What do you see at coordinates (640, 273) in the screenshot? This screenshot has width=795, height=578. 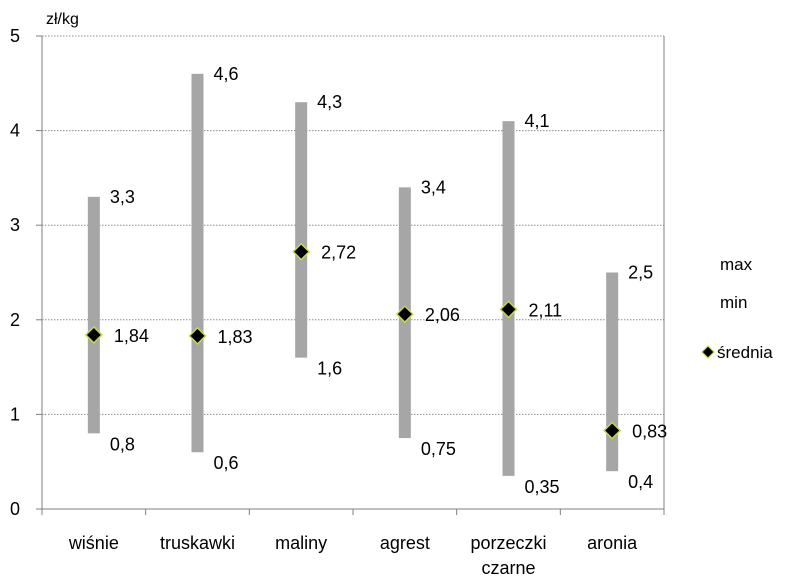 I see `max-label: 2,5` at bounding box center [640, 273].